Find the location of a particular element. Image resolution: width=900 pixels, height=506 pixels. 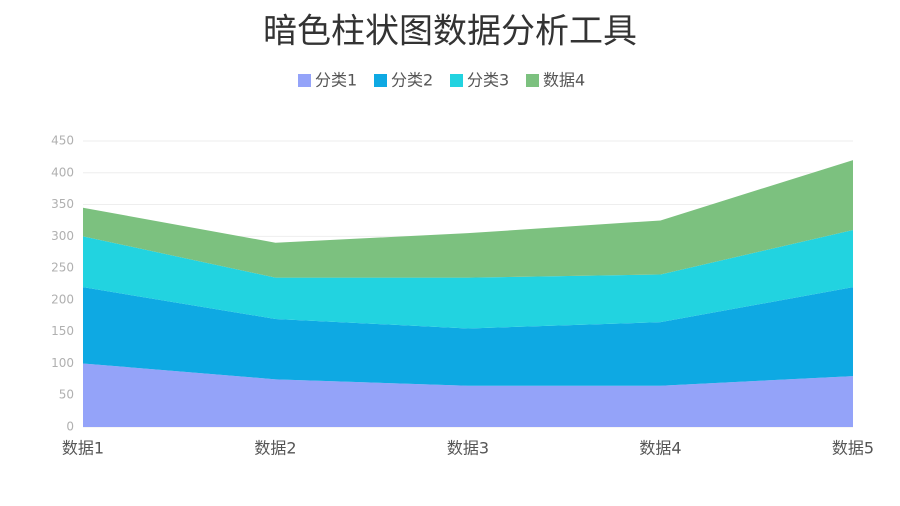

y-tick-label: 300 is located at coordinates (62, 236).